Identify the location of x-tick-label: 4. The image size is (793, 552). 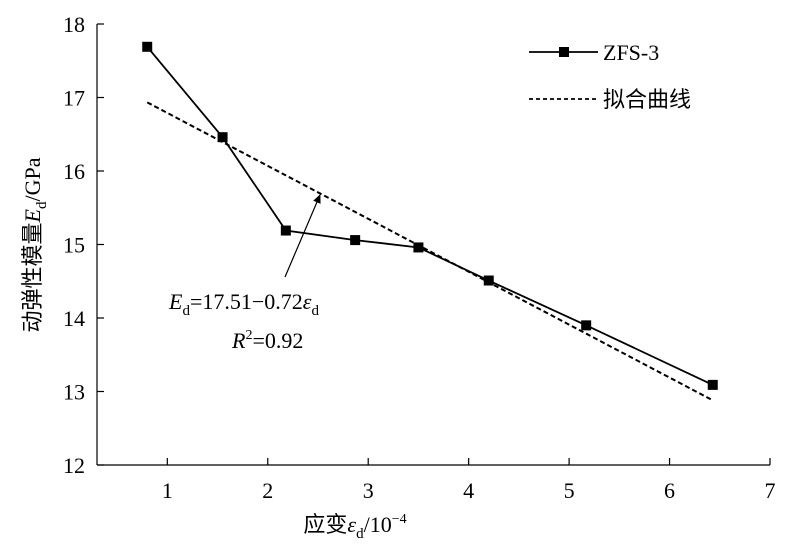
(468, 490).